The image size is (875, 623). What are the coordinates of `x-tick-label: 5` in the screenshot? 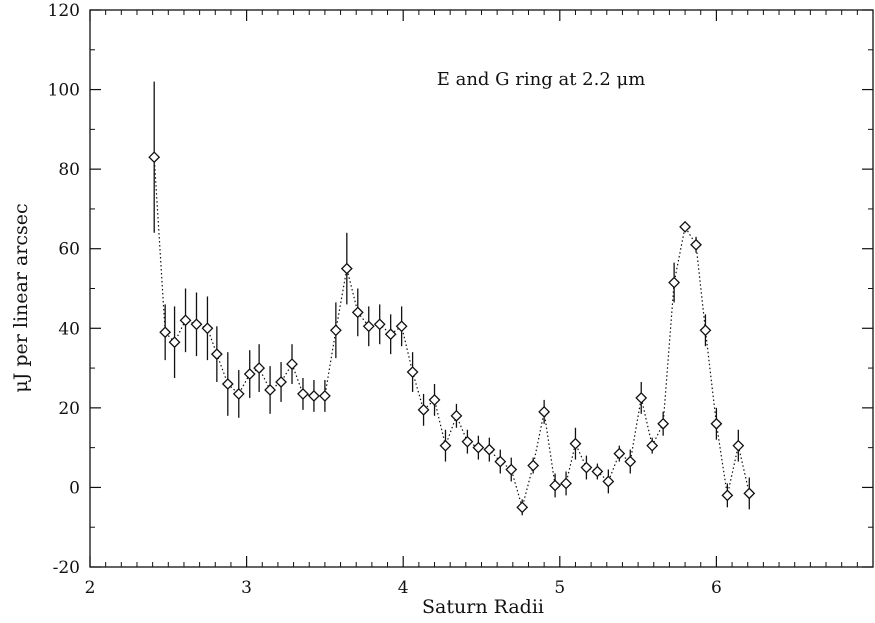 It's located at (559, 588).